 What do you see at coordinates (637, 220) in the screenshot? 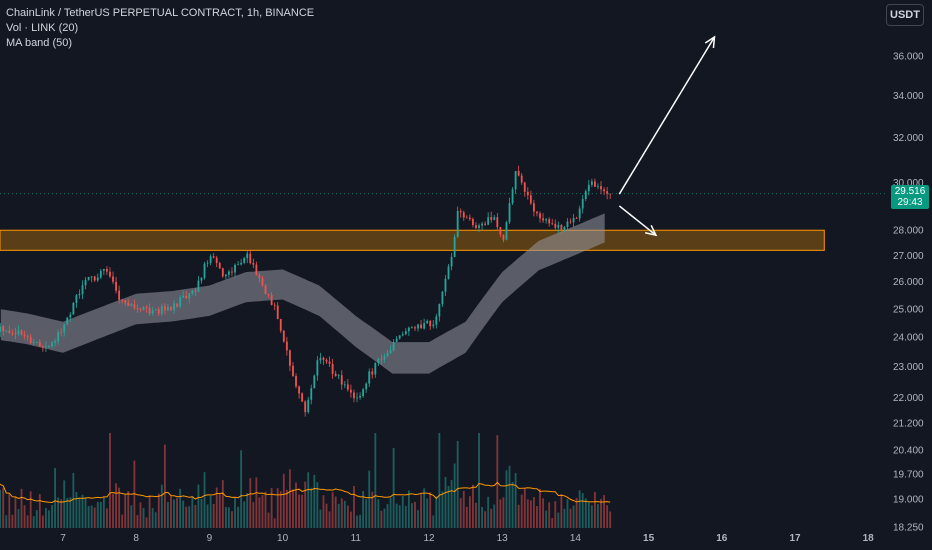
I see `bearish-arrow-line` at bounding box center [637, 220].